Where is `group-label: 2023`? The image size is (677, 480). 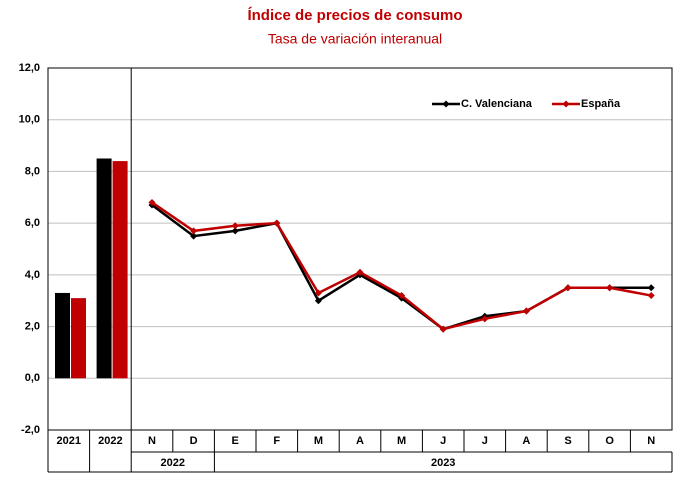 group-label: 2023 is located at coordinates (443, 463).